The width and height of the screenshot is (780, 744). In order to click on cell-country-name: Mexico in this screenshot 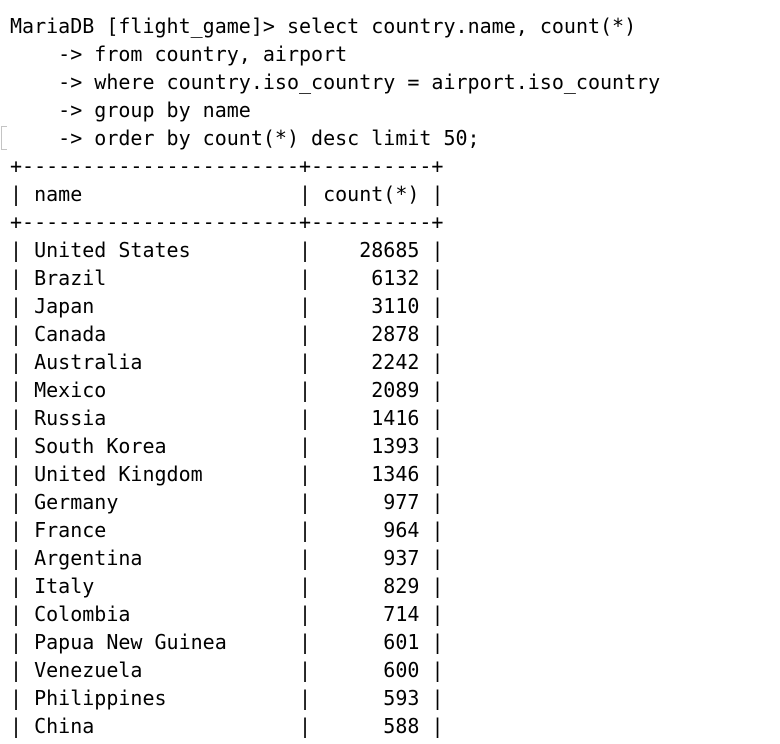, I will do `click(70, 390)`.